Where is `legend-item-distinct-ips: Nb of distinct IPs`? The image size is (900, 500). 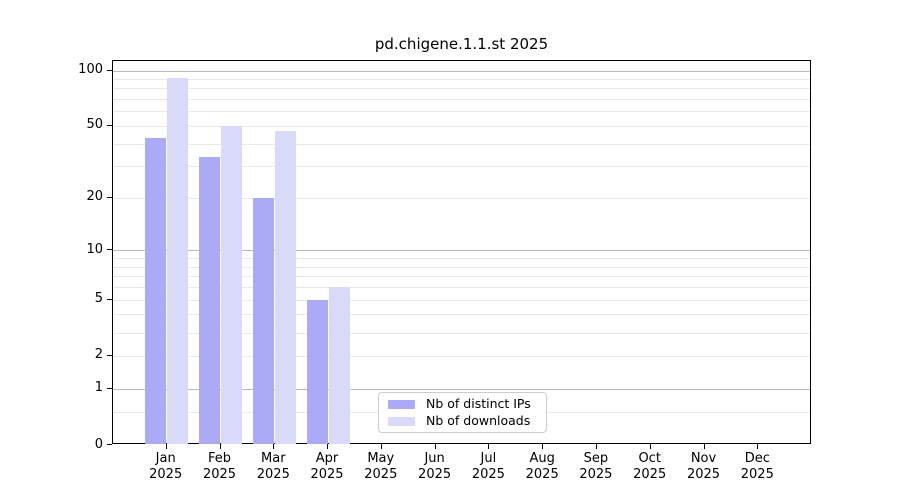
legend-item-distinct-ips: Nb of distinct IPs is located at coordinates (463, 404).